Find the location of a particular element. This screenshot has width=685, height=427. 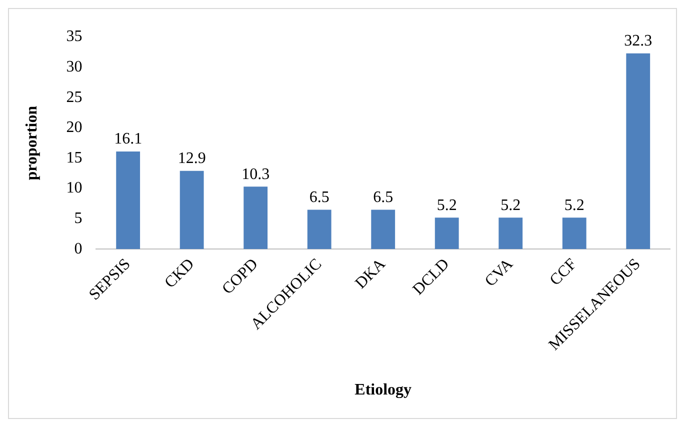

data-label: 16.1 is located at coordinates (128, 139).